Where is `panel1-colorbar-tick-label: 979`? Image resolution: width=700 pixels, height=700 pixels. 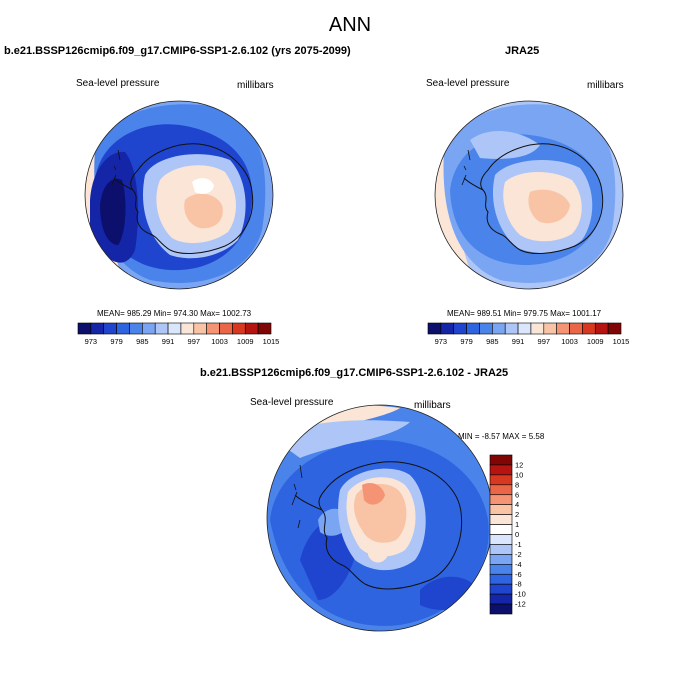
panel1-colorbar-tick-label: 979 is located at coordinates (116, 341).